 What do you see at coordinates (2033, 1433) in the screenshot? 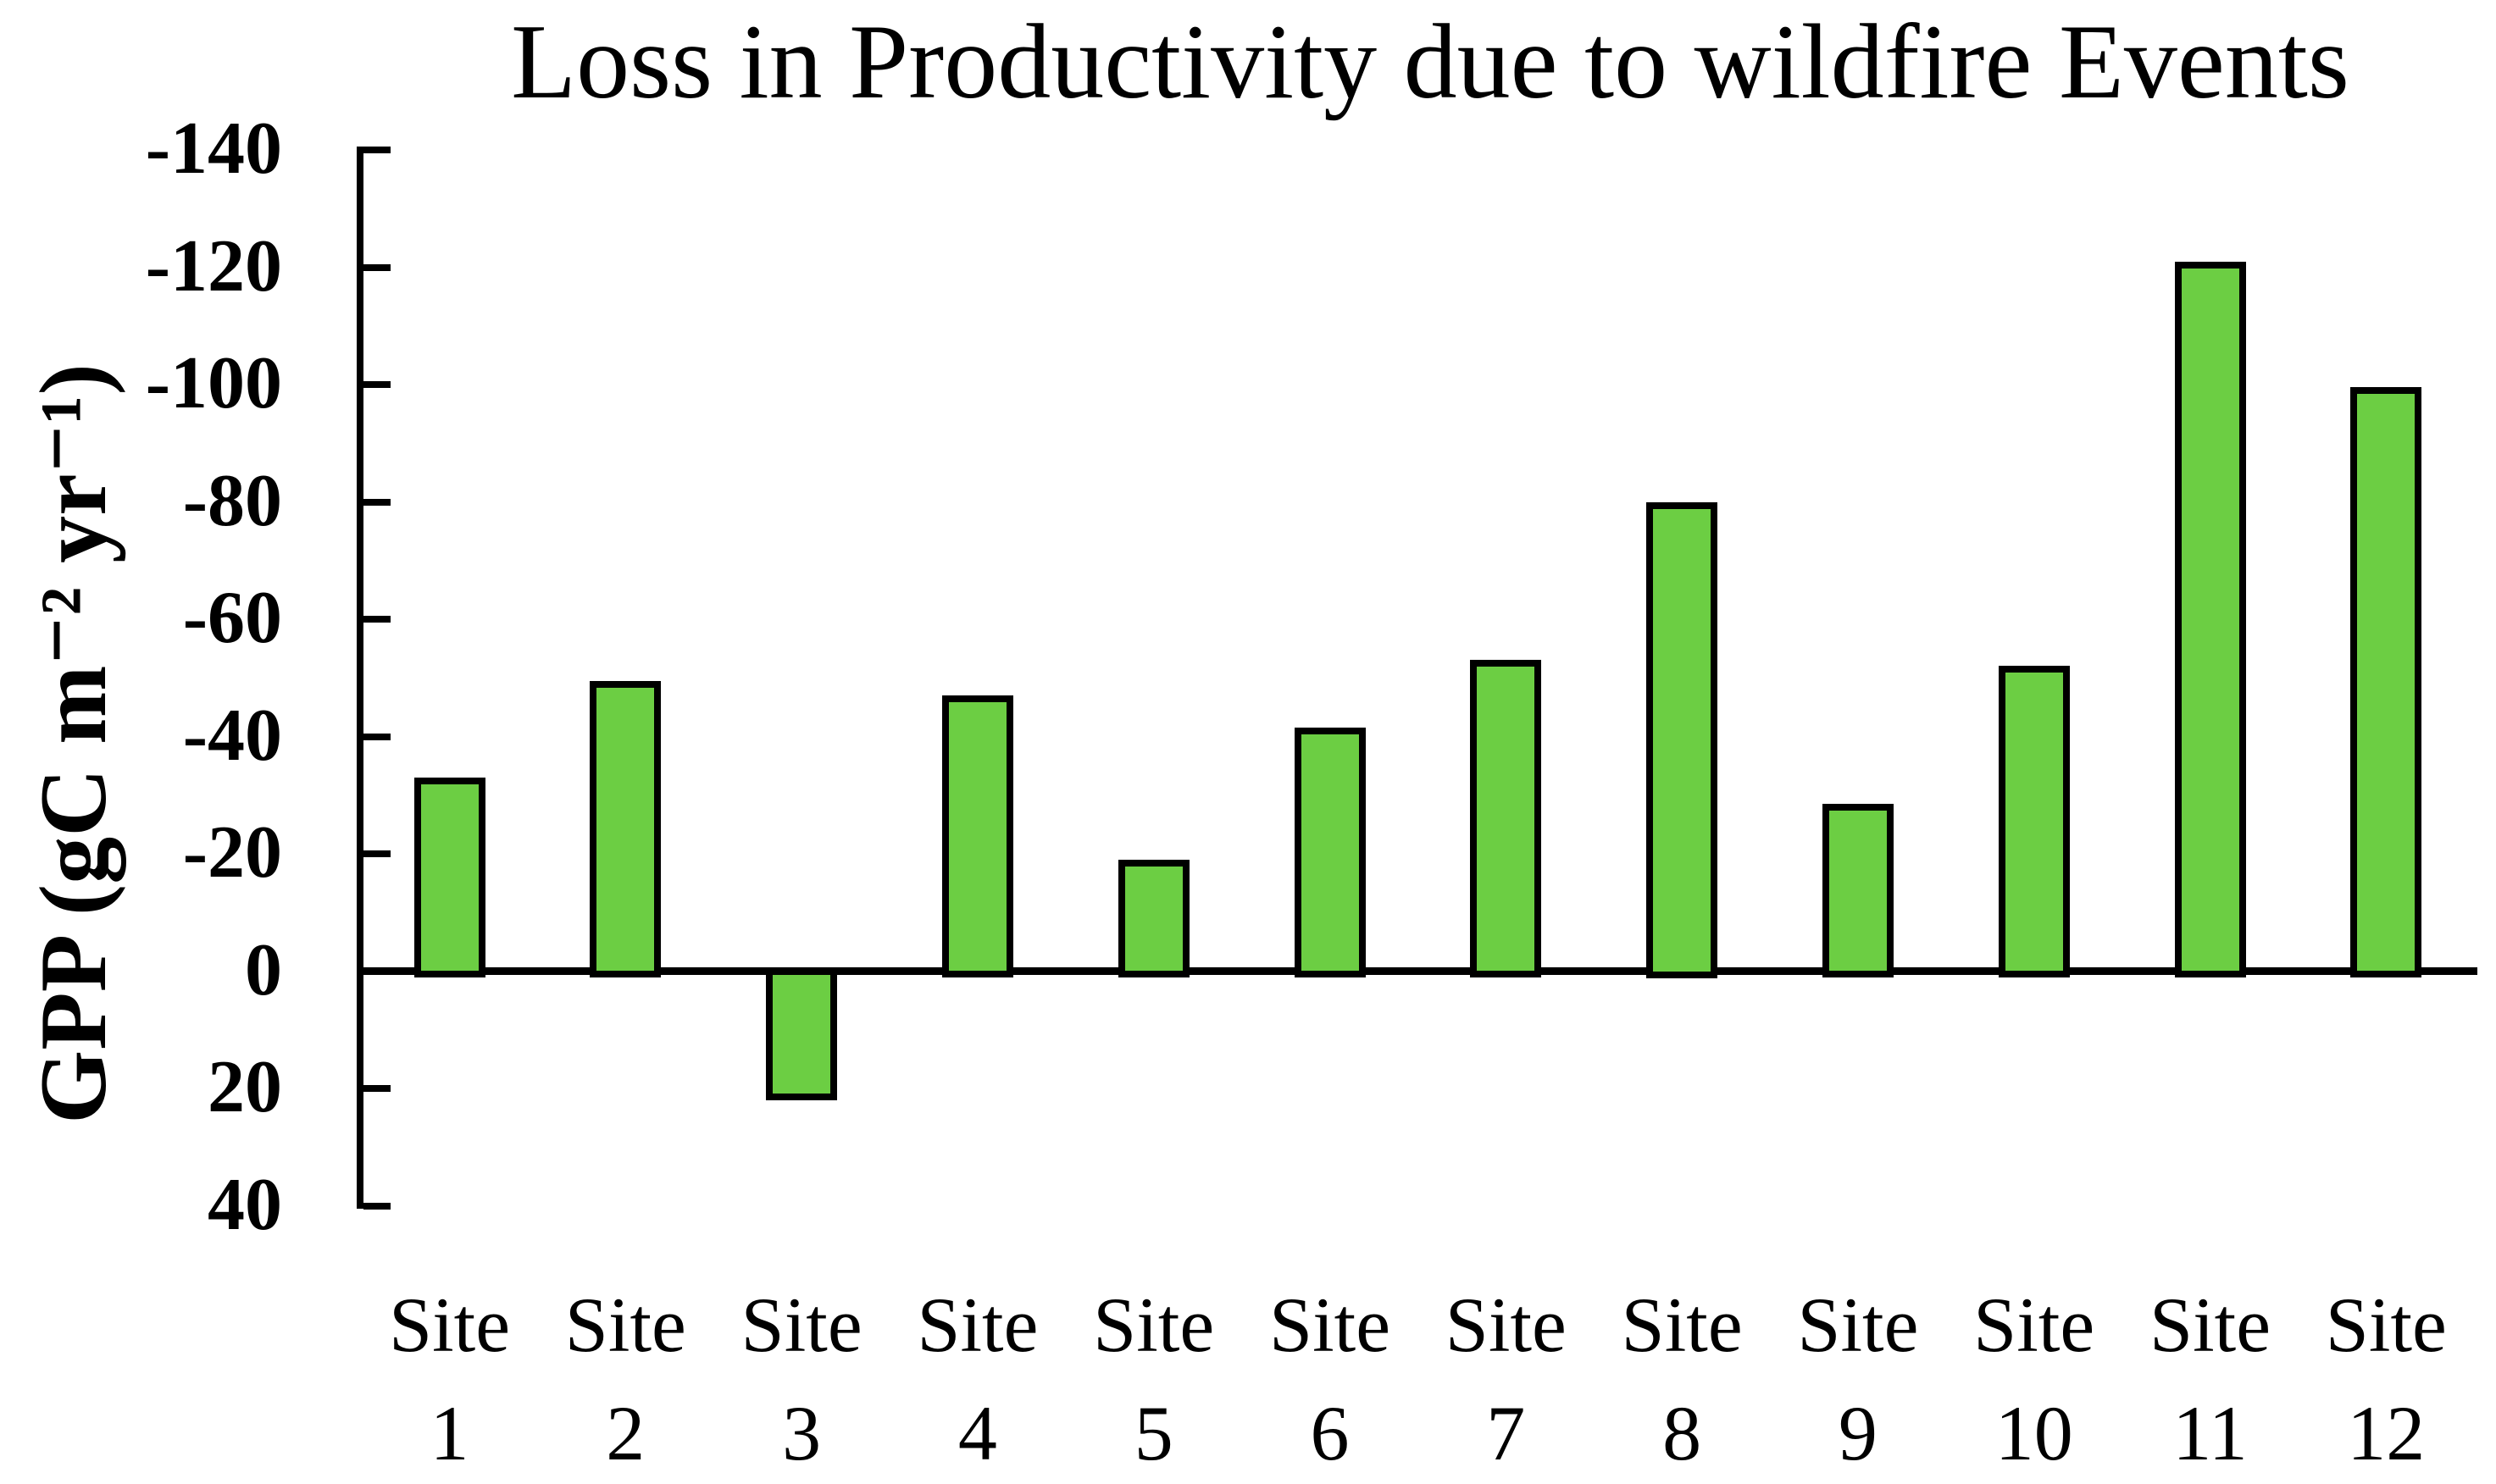
I see `x-tick-label-number: 10` at bounding box center [2033, 1433].